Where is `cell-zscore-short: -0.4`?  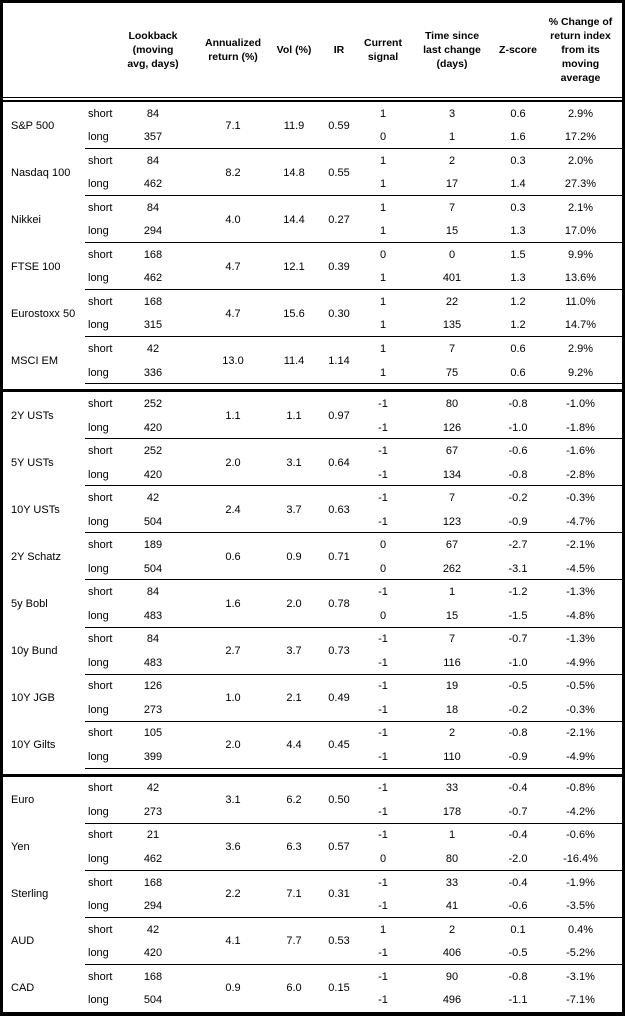 cell-zscore-short: -0.4 is located at coordinates (518, 882).